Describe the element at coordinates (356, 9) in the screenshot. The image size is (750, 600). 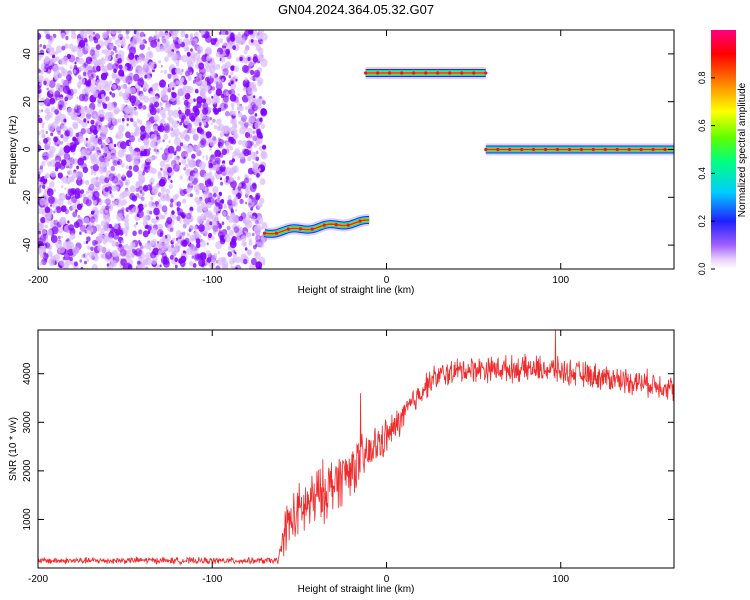
I see `figure-title: GN04.2024.364.05.32.G07` at that location.